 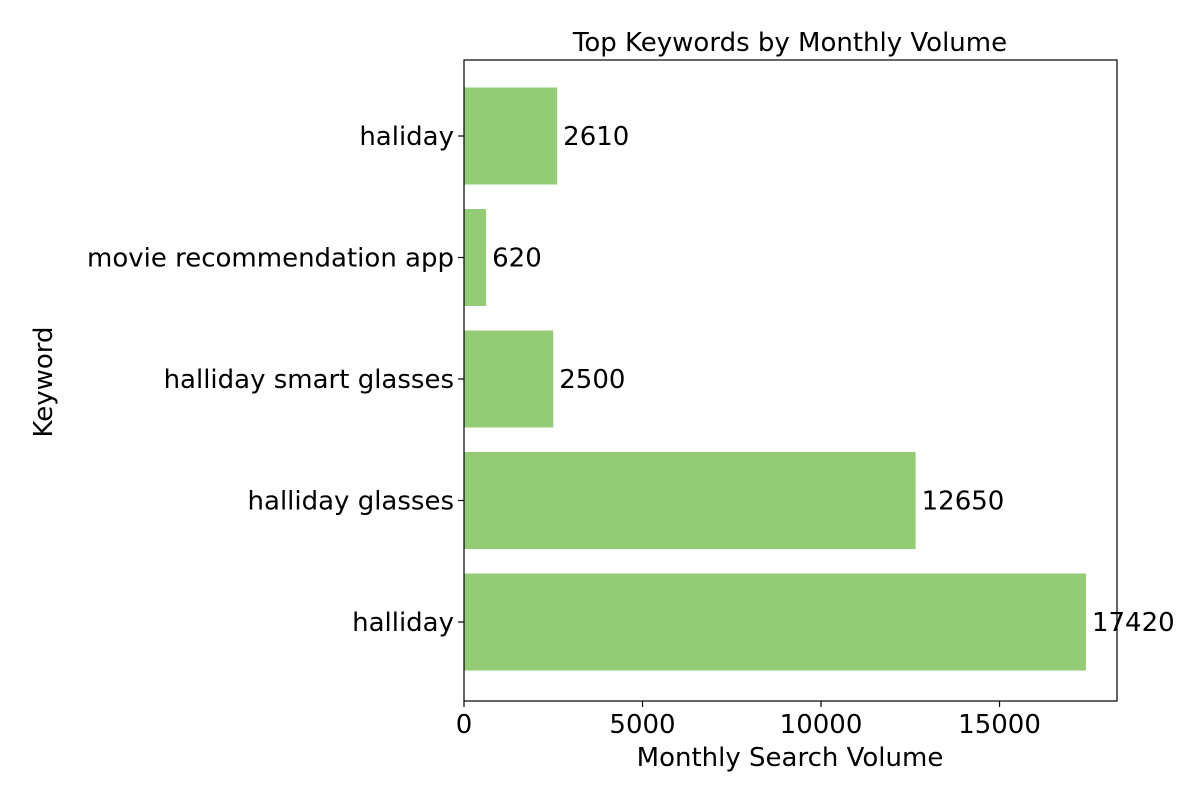 I want to click on x-tick-label: 10000, so click(x=821, y=725).